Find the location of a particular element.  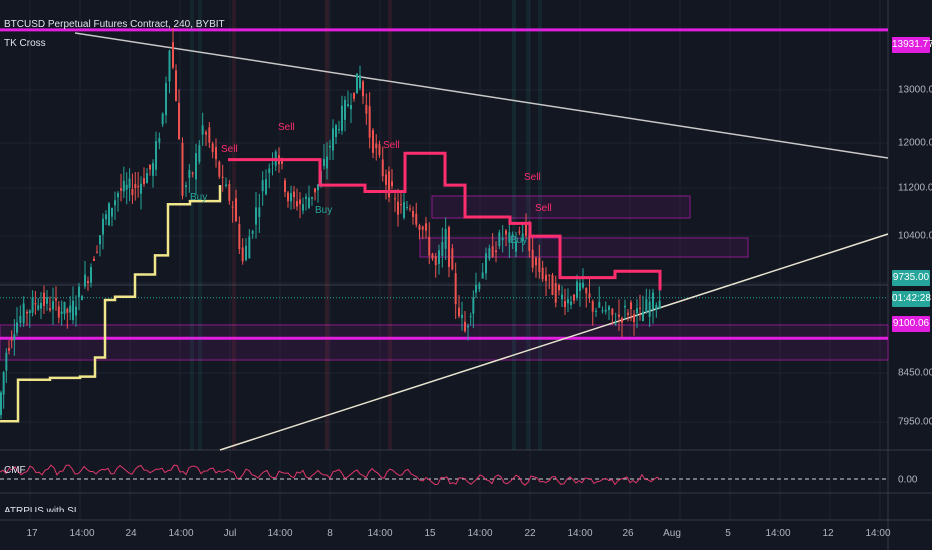

signal-labels: Sell Sell Sell Sell Sell Buy Buy Buy is located at coordinates (371, 184).